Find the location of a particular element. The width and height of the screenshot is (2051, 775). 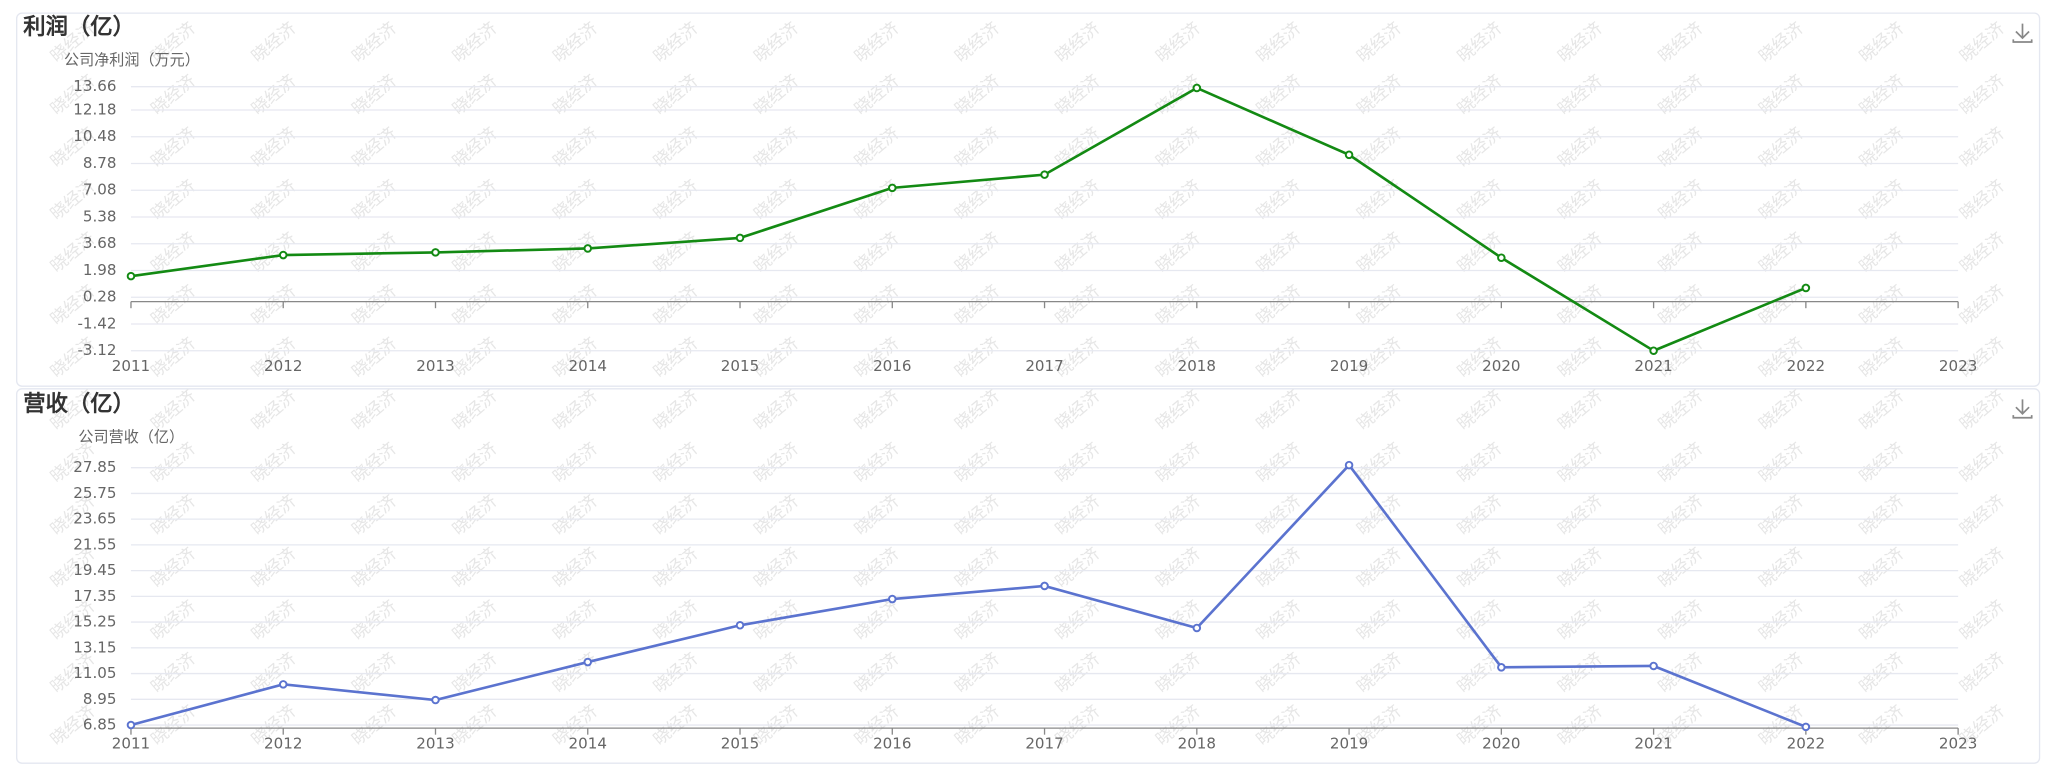

y-tick-label: 25.75 is located at coordinates (94, 493).